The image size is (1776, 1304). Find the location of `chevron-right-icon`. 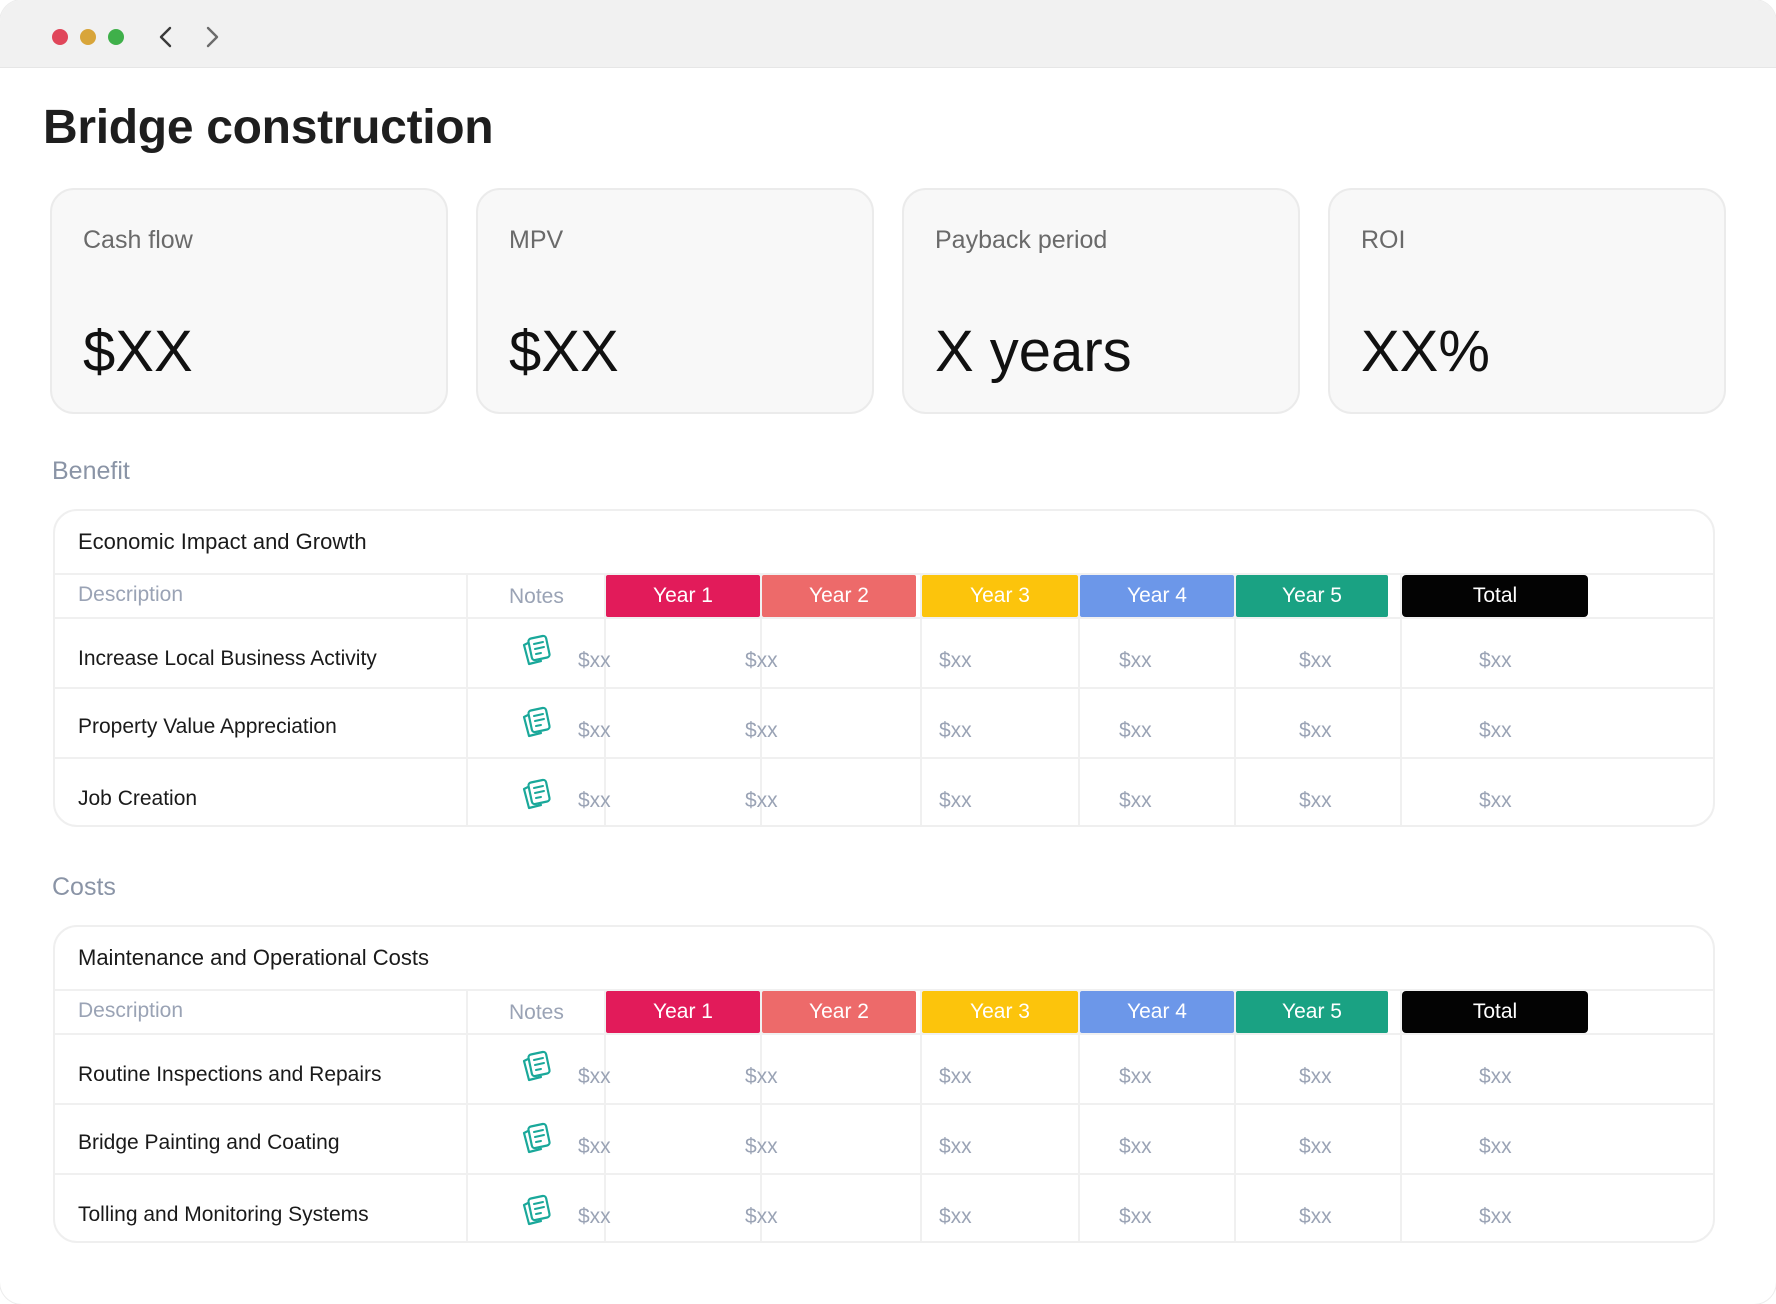

chevron-right-icon is located at coordinates (212, 37).